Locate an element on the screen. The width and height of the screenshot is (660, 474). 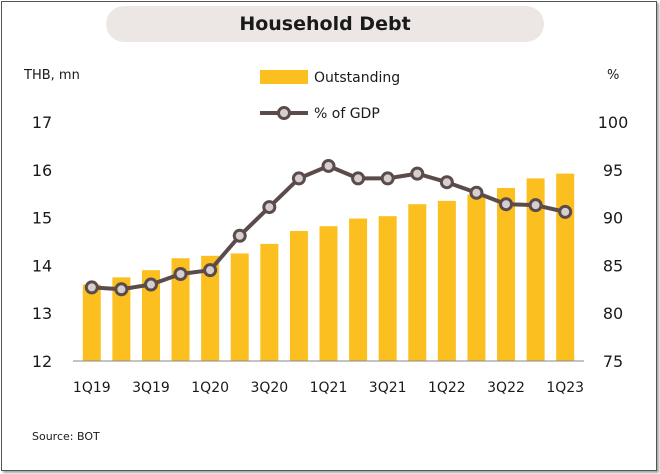
bar-4Q20 is located at coordinates (298, 295).